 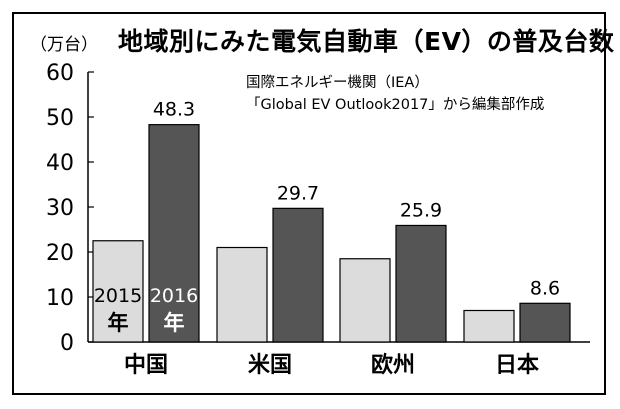 What do you see at coordinates (174, 110) in the screenshot?
I see `data-label: 48.3` at bounding box center [174, 110].